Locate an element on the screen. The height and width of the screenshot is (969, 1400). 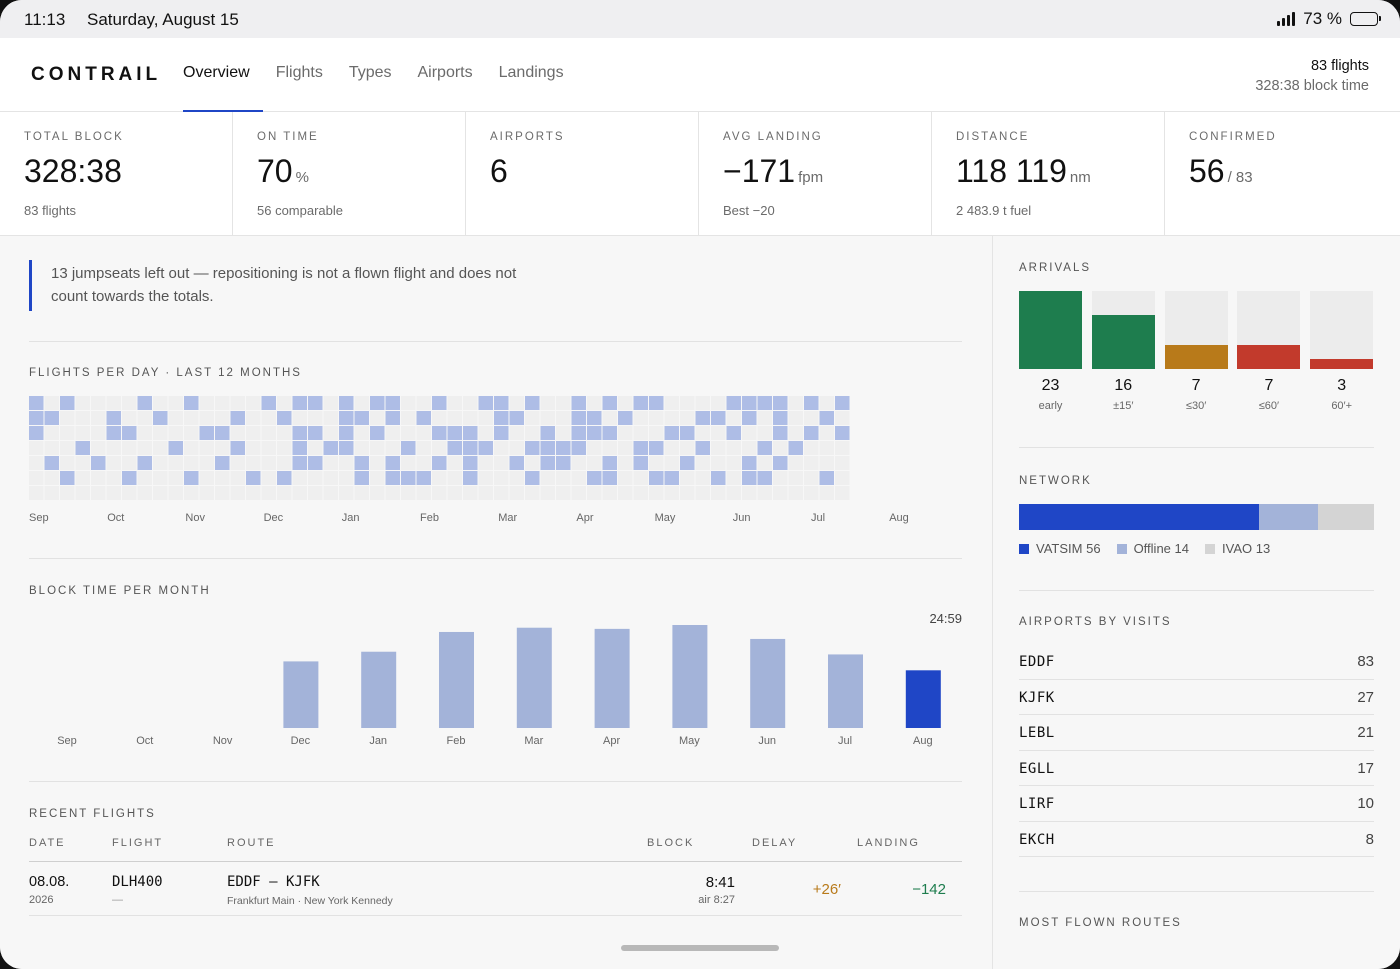
airport-row-eddf: EDDF 83 is located at coordinates (1196, 662).